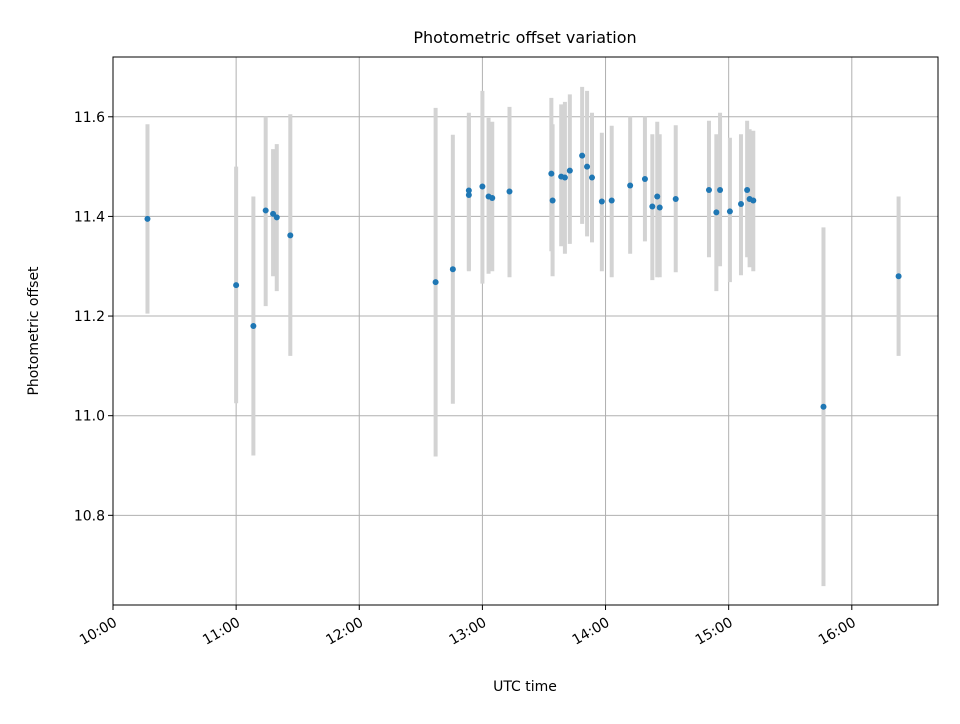 The image size is (960, 724). What do you see at coordinates (525, 687) in the screenshot?
I see `x-axis-label: UTC time` at bounding box center [525, 687].